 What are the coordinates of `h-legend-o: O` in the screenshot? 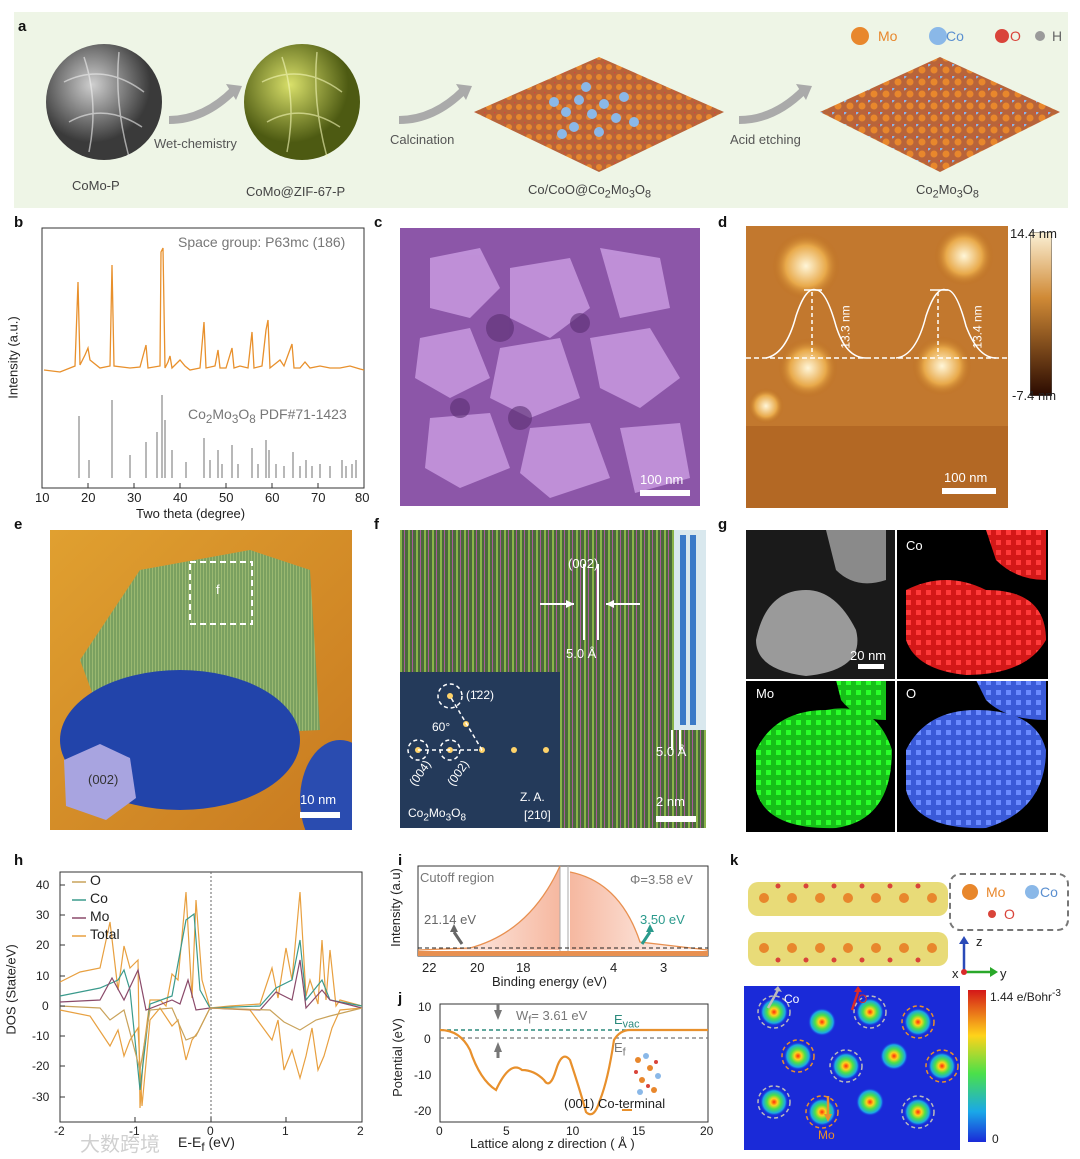 It's located at (95, 880).